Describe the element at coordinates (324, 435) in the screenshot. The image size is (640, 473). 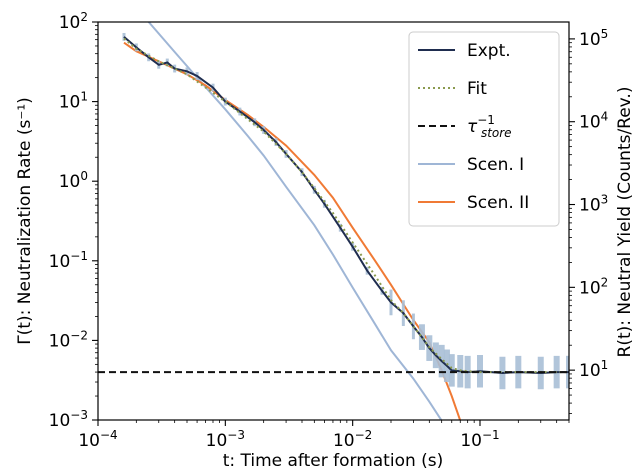
I see `x-axis: 10⁻⁴ 10⁻³ 10⁻² 10⁻¹` at that location.